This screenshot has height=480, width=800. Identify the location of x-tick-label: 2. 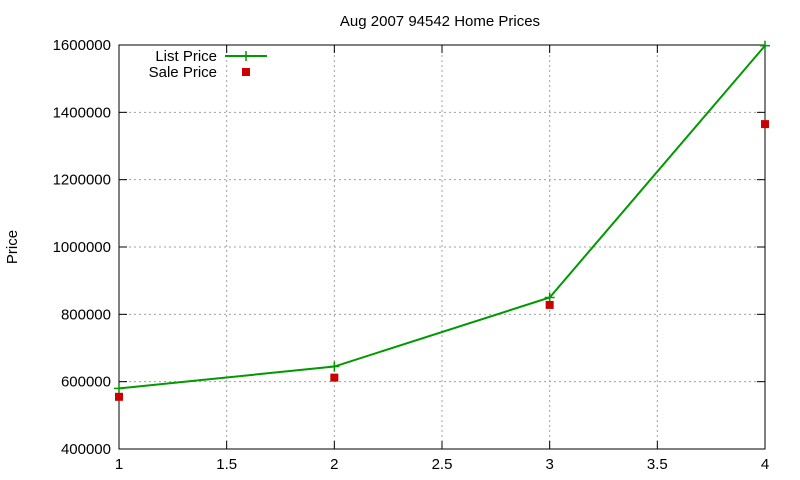
(334, 464).